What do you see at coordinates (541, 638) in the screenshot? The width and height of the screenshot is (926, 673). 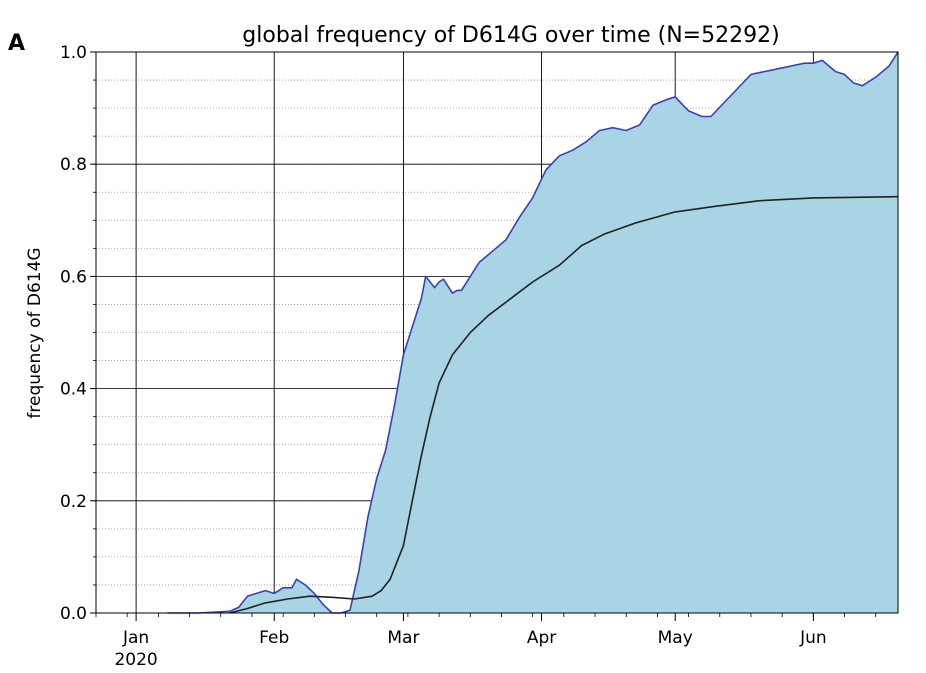 I see `x-tick-label: Apr` at bounding box center [541, 638].